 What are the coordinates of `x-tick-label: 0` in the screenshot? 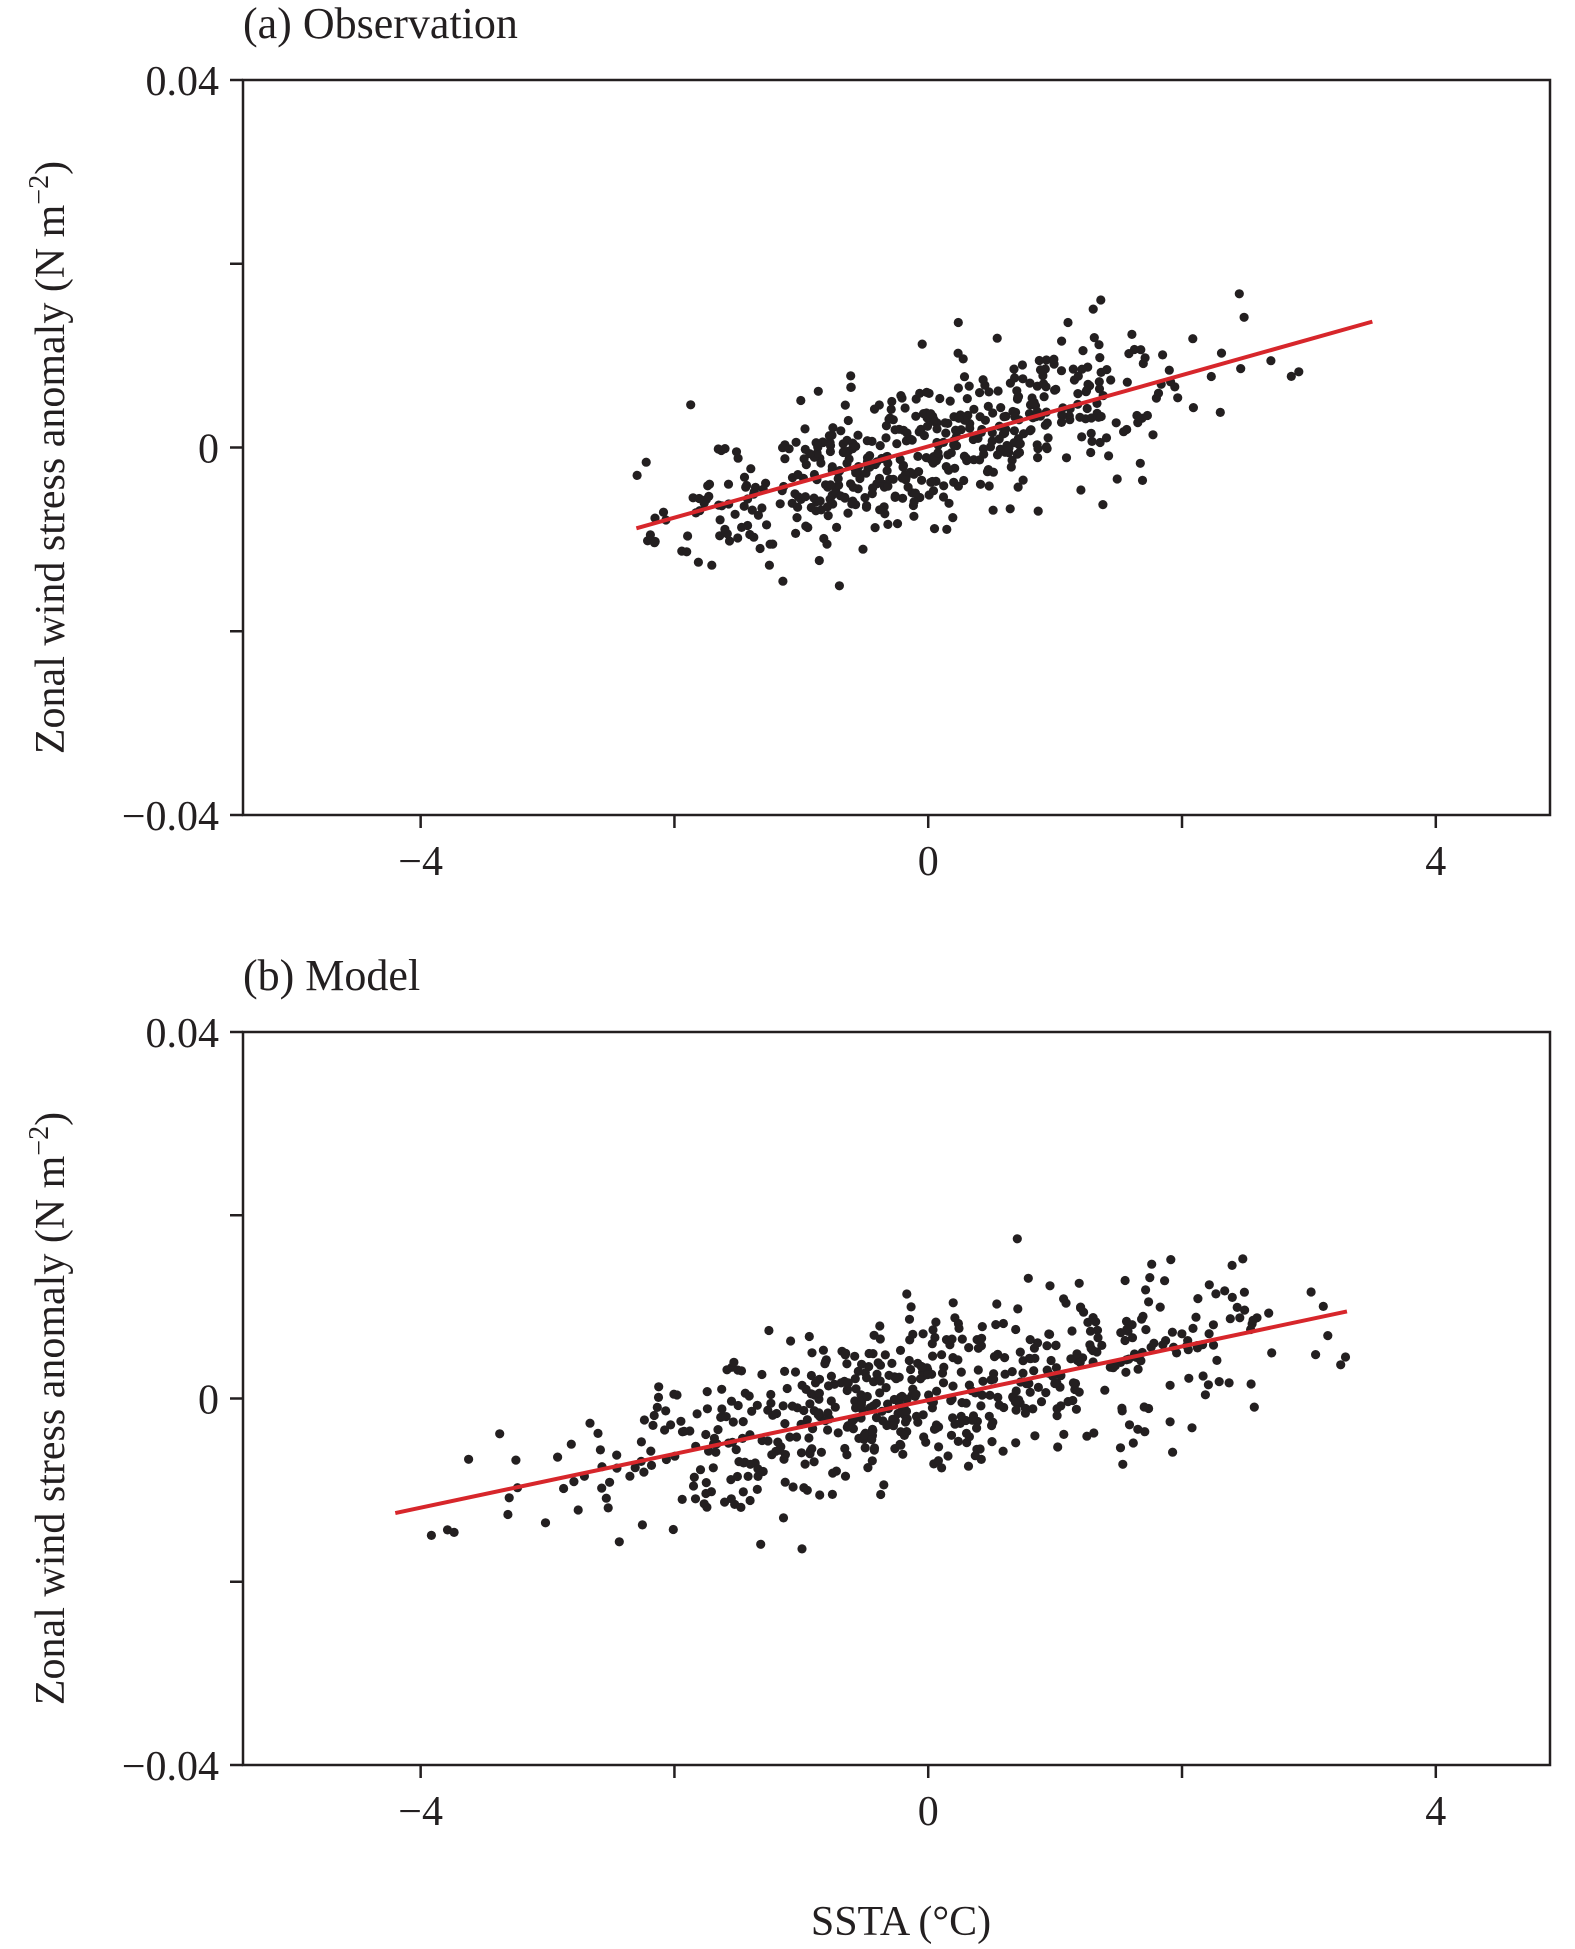 It's located at (928, 1812).